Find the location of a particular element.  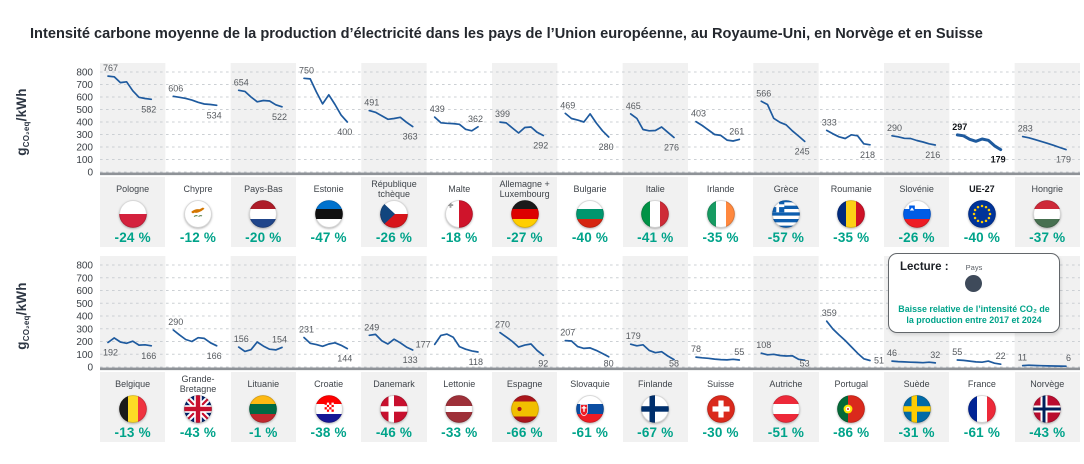

suede-flag-icon is located at coordinates (916, 409).